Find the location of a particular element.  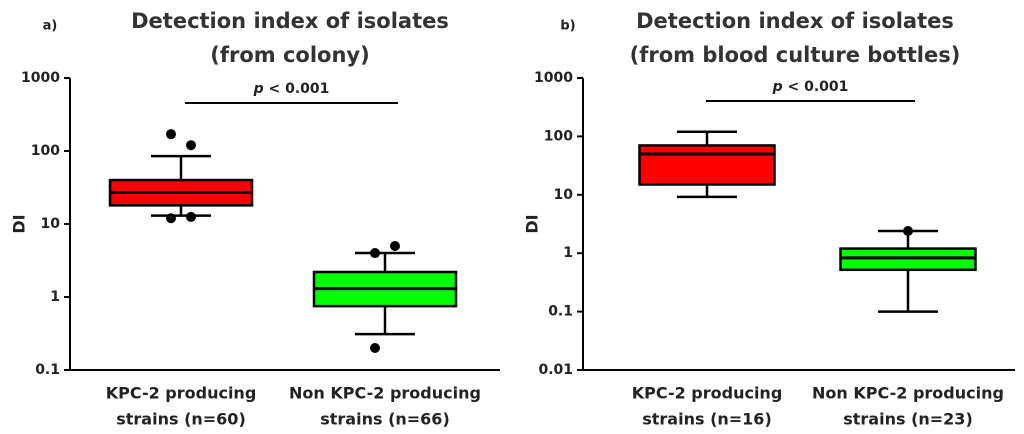

box is located at coordinates (707, 165).